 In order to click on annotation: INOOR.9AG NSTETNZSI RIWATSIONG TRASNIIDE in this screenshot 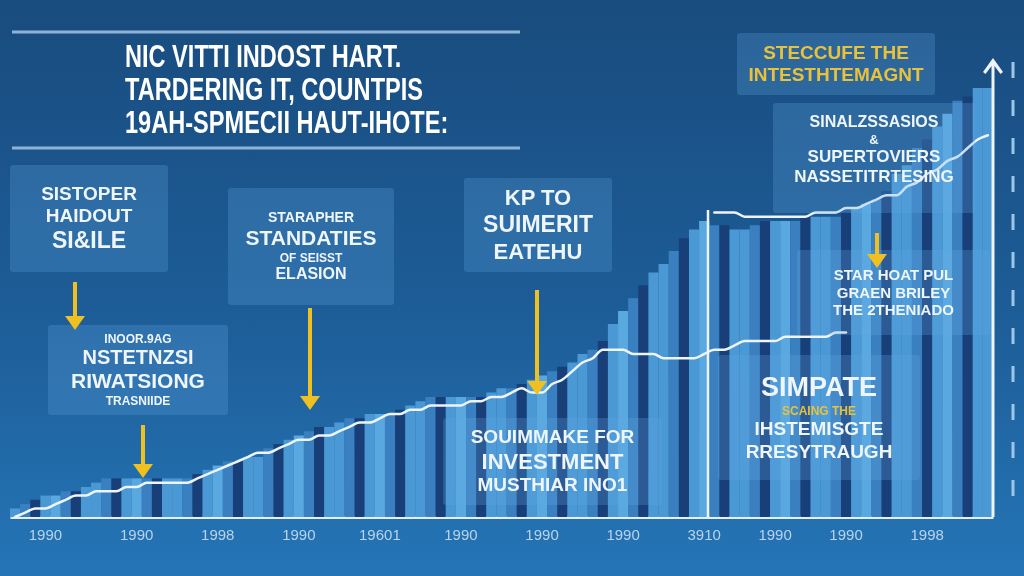, I will do `click(138, 370)`.